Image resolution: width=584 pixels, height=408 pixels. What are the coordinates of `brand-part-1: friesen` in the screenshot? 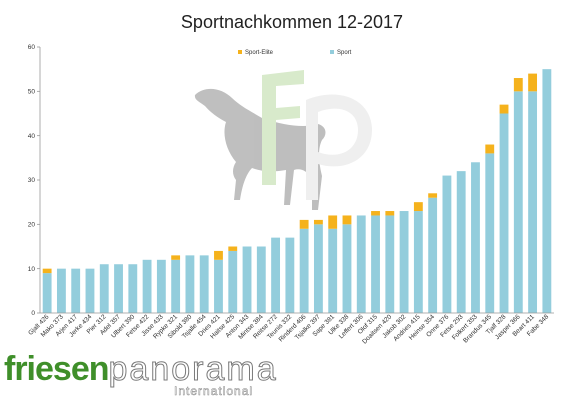 It's located at (56, 369).